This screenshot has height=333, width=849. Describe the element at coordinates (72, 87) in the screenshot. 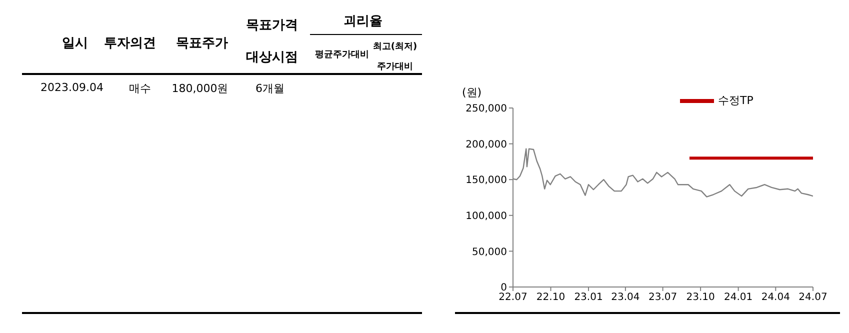

I see `text: 2023.09.04` at that location.